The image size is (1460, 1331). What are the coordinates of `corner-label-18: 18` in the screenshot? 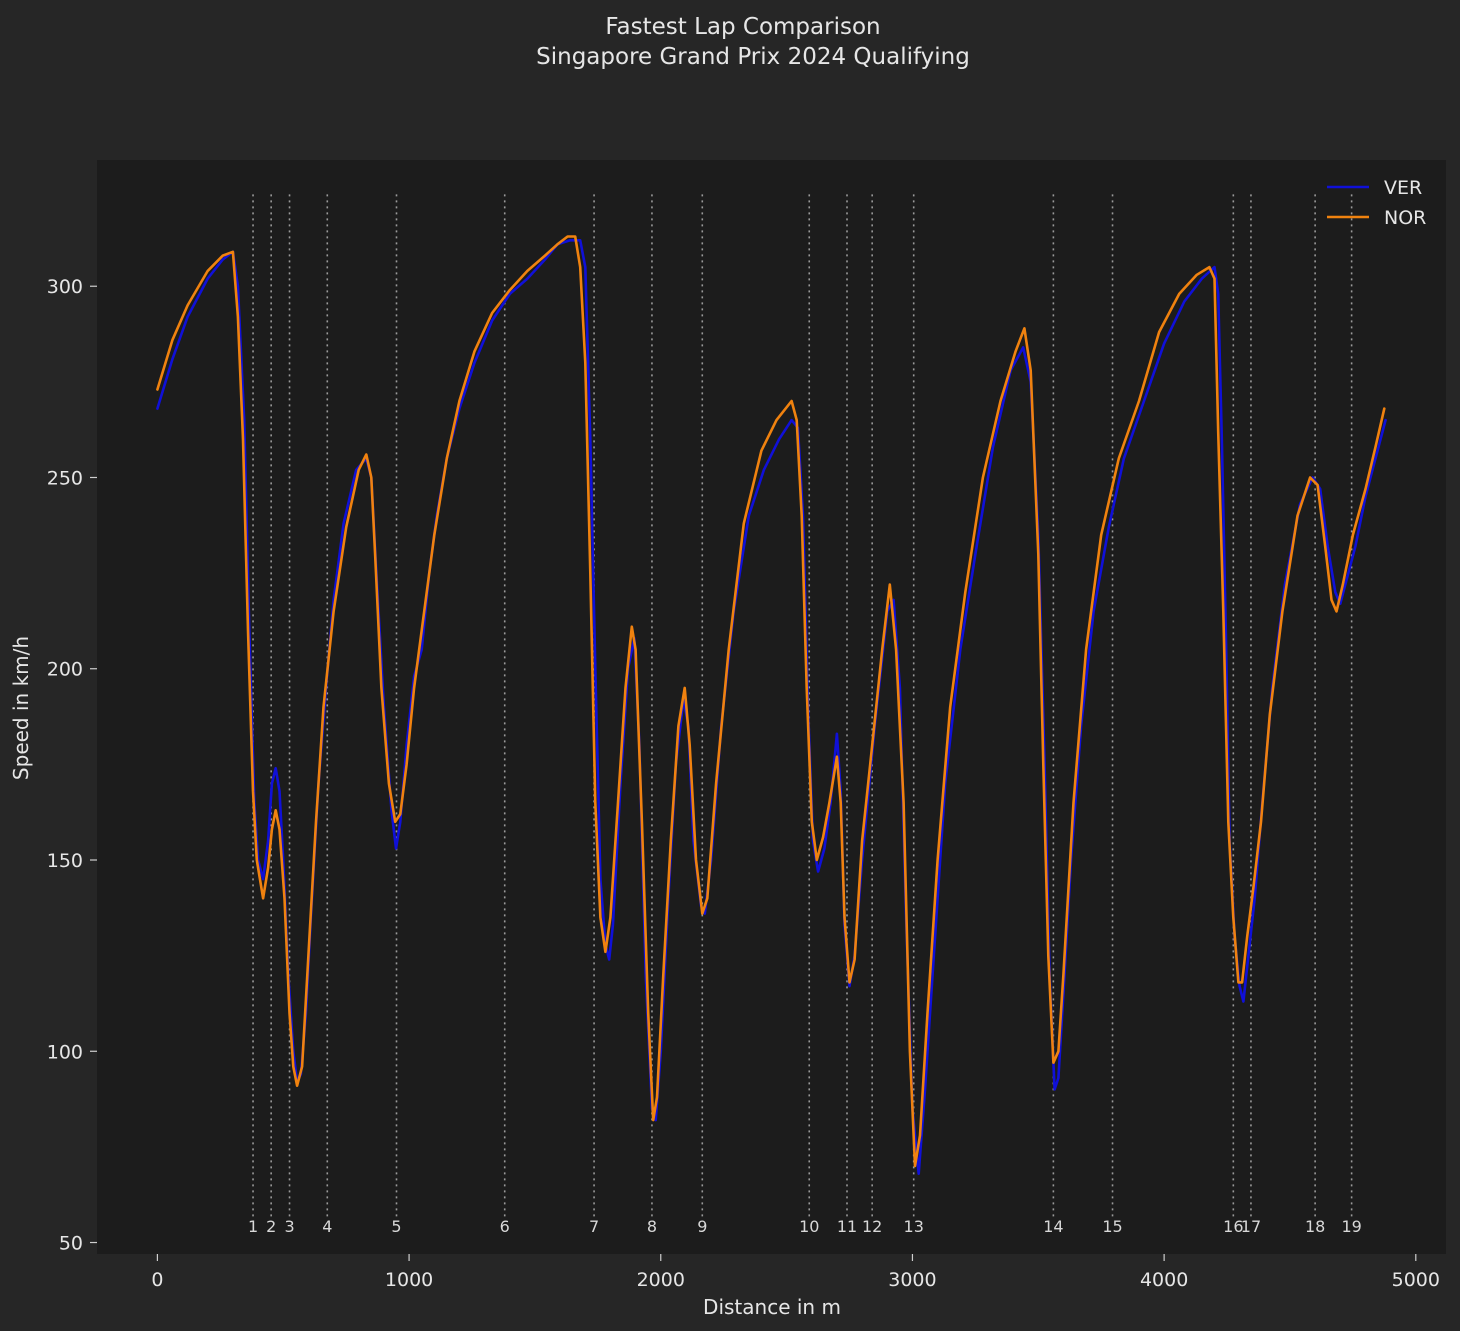 It's located at (1315, 1226).